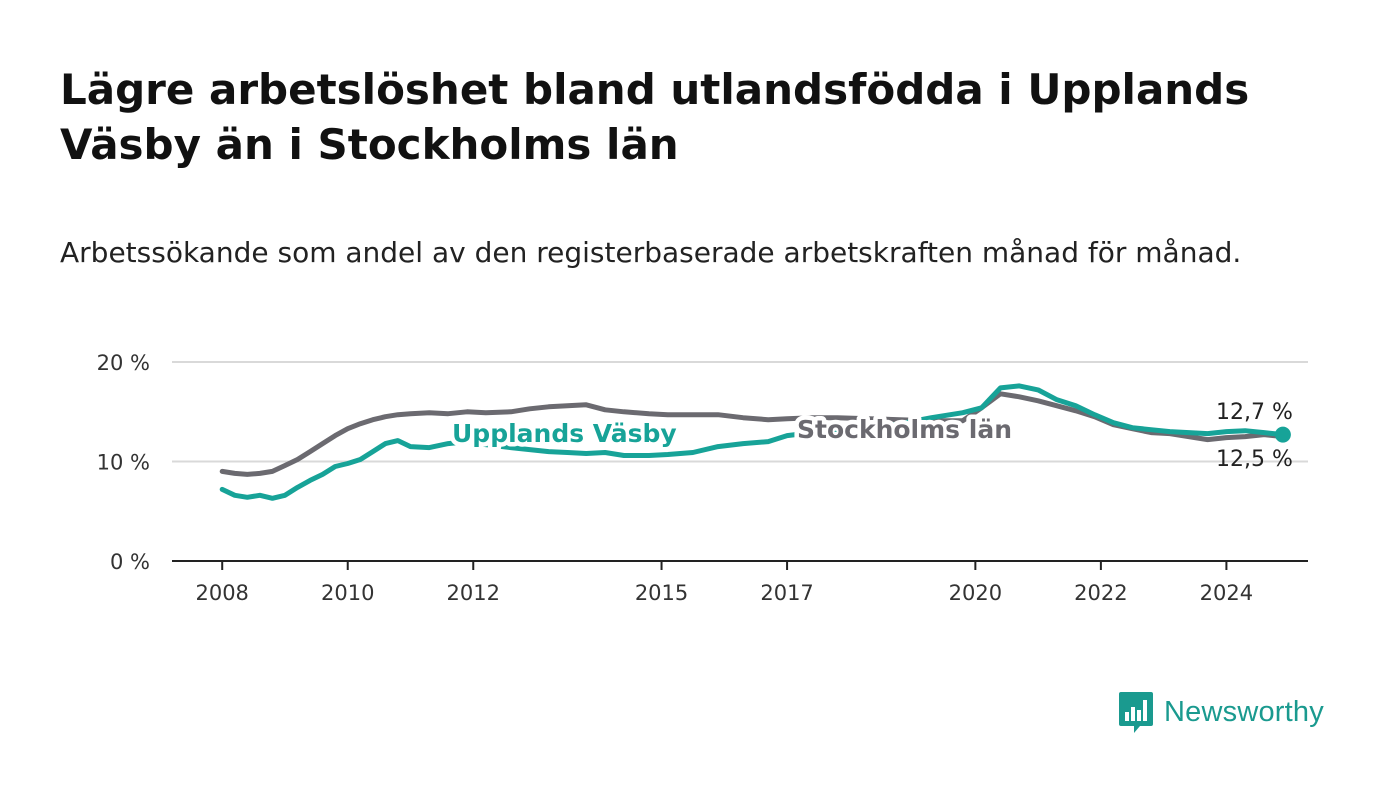 Image resolution: width=1400 pixels, height=794 pixels. What do you see at coordinates (473, 593) in the screenshot?
I see `x-tick-label: 2012` at bounding box center [473, 593].